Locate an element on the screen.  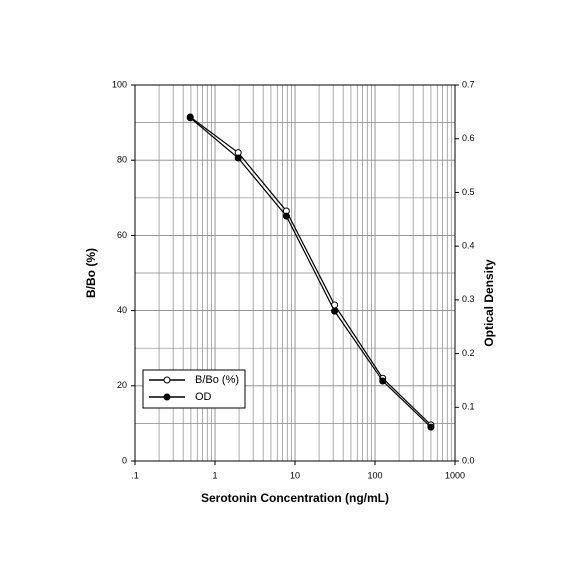
y2-axis-label: Optical Density is located at coordinates (489, 303).